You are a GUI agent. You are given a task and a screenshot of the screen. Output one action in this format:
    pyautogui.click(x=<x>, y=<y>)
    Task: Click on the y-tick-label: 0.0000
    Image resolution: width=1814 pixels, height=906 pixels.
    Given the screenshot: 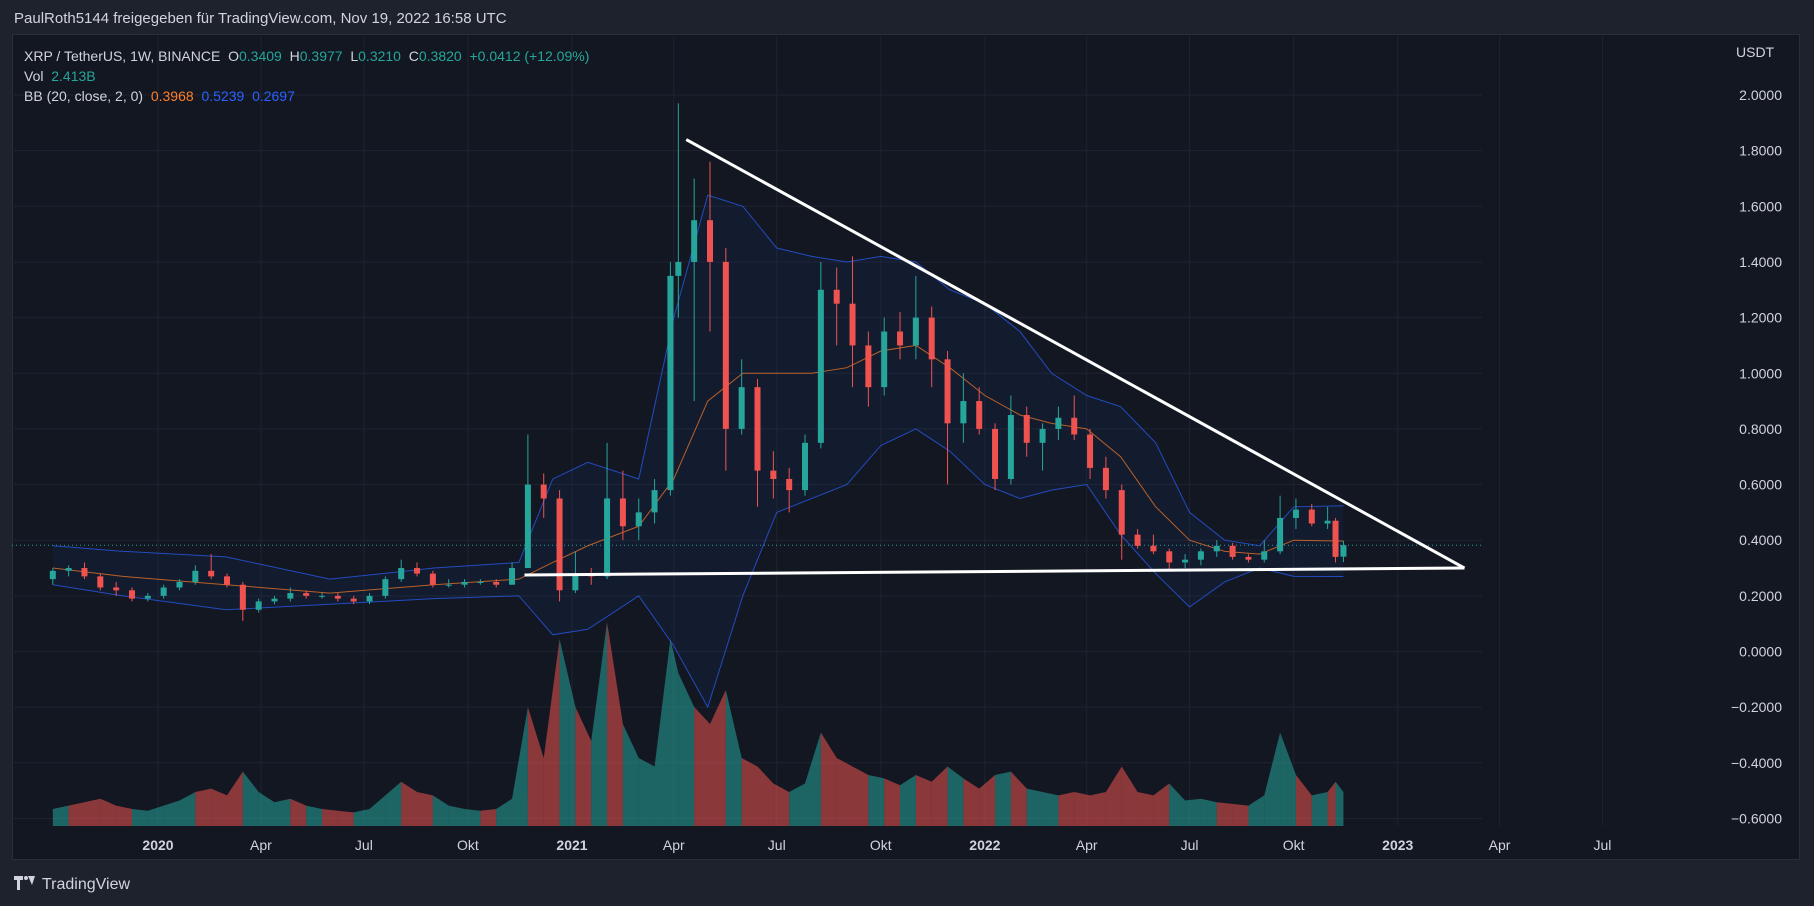 What is the action you would take?
    pyautogui.click(x=1760, y=652)
    